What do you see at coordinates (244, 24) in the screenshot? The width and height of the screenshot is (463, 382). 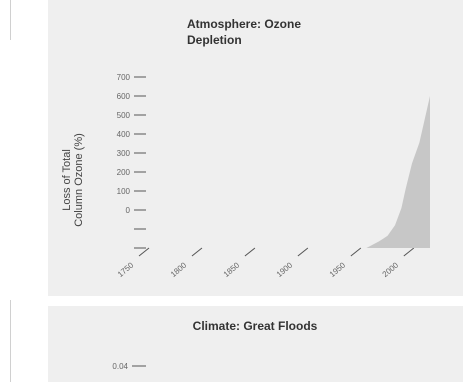 I see `ozone-title-line-1: Atmosphere: Ozone` at bounding box center [244, 24].